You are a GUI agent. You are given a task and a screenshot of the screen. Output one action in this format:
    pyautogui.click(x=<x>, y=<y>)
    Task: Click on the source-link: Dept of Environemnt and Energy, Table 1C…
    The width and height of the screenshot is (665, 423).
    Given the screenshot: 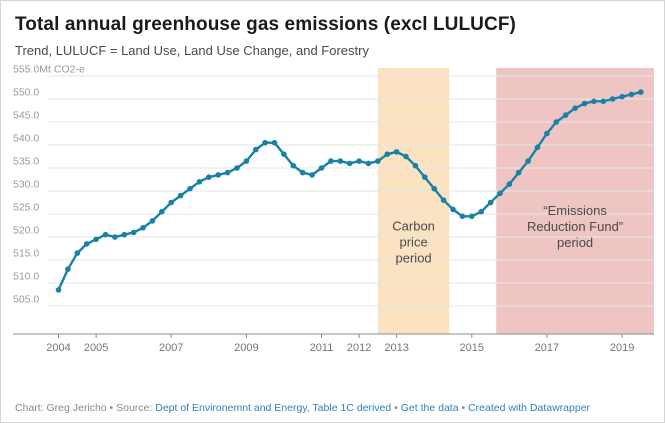 What is the action you would take?
    pyautogui.click(x=273, y=408)
    